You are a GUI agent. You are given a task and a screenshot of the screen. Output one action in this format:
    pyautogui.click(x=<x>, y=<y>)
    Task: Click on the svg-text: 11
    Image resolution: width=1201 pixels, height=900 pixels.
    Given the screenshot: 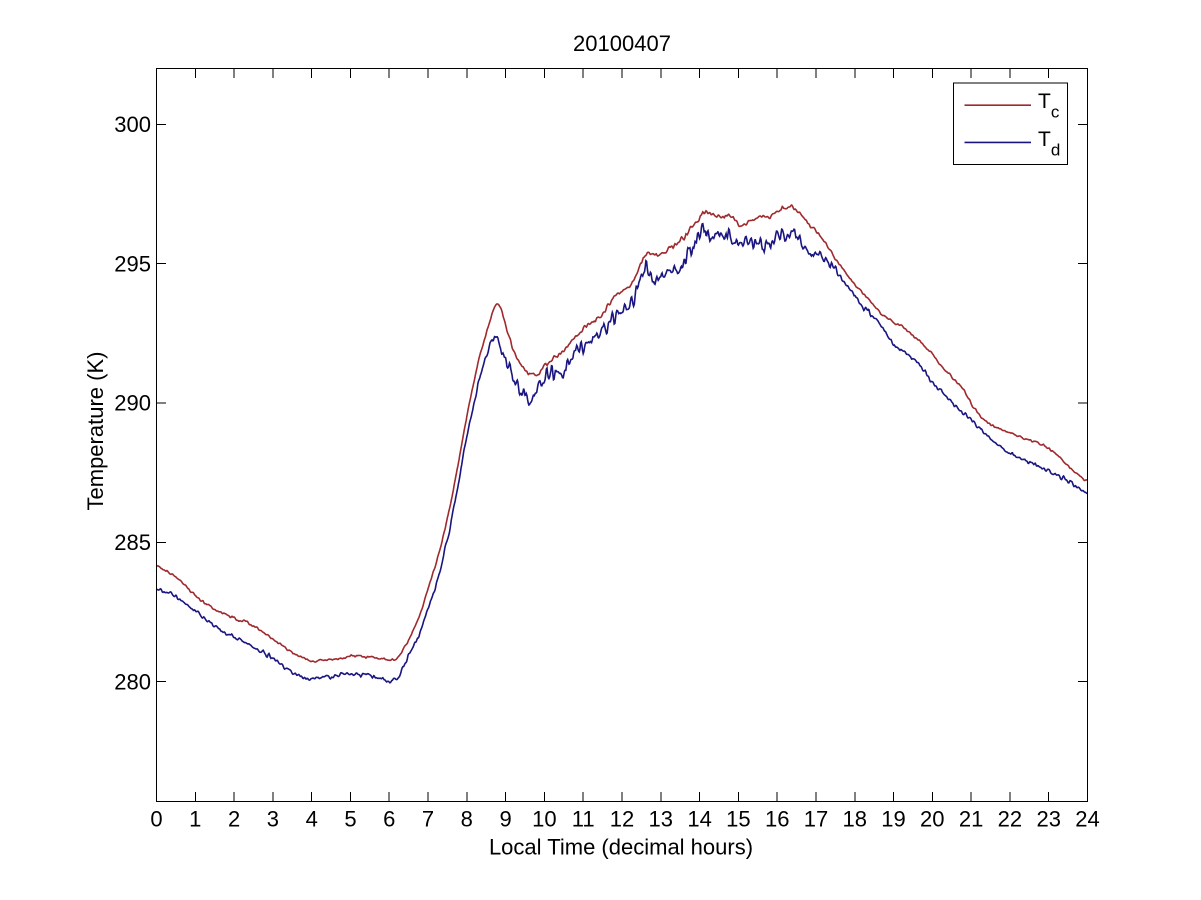 What is the action you would take?
    pyautogui.click(x=583, y=819)
    